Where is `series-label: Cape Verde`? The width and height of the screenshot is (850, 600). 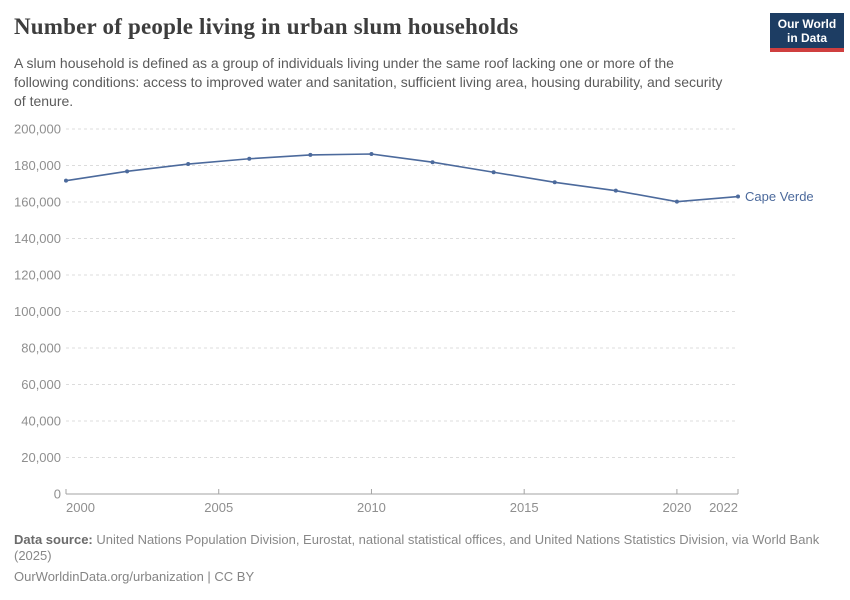
series-label: Cape Verde is located at coordinates (779, 196).